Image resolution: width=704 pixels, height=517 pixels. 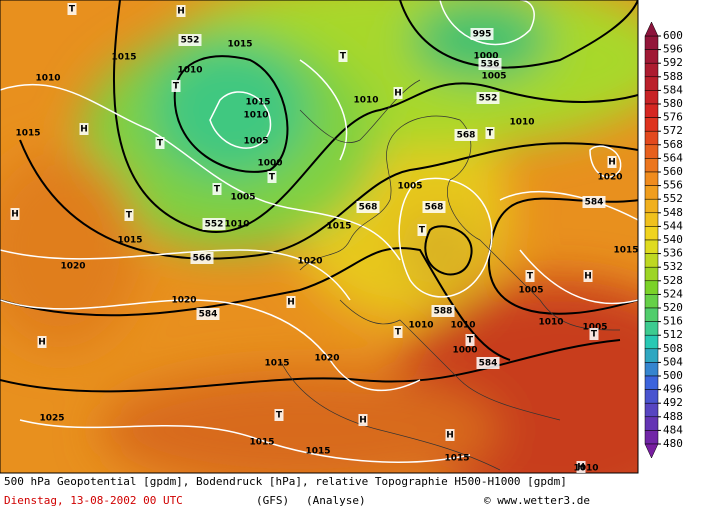 What do you see at coordinates (673, 225) in the screenshot?
I see `colorbar-label: 544` at bounding box center [673, 225].